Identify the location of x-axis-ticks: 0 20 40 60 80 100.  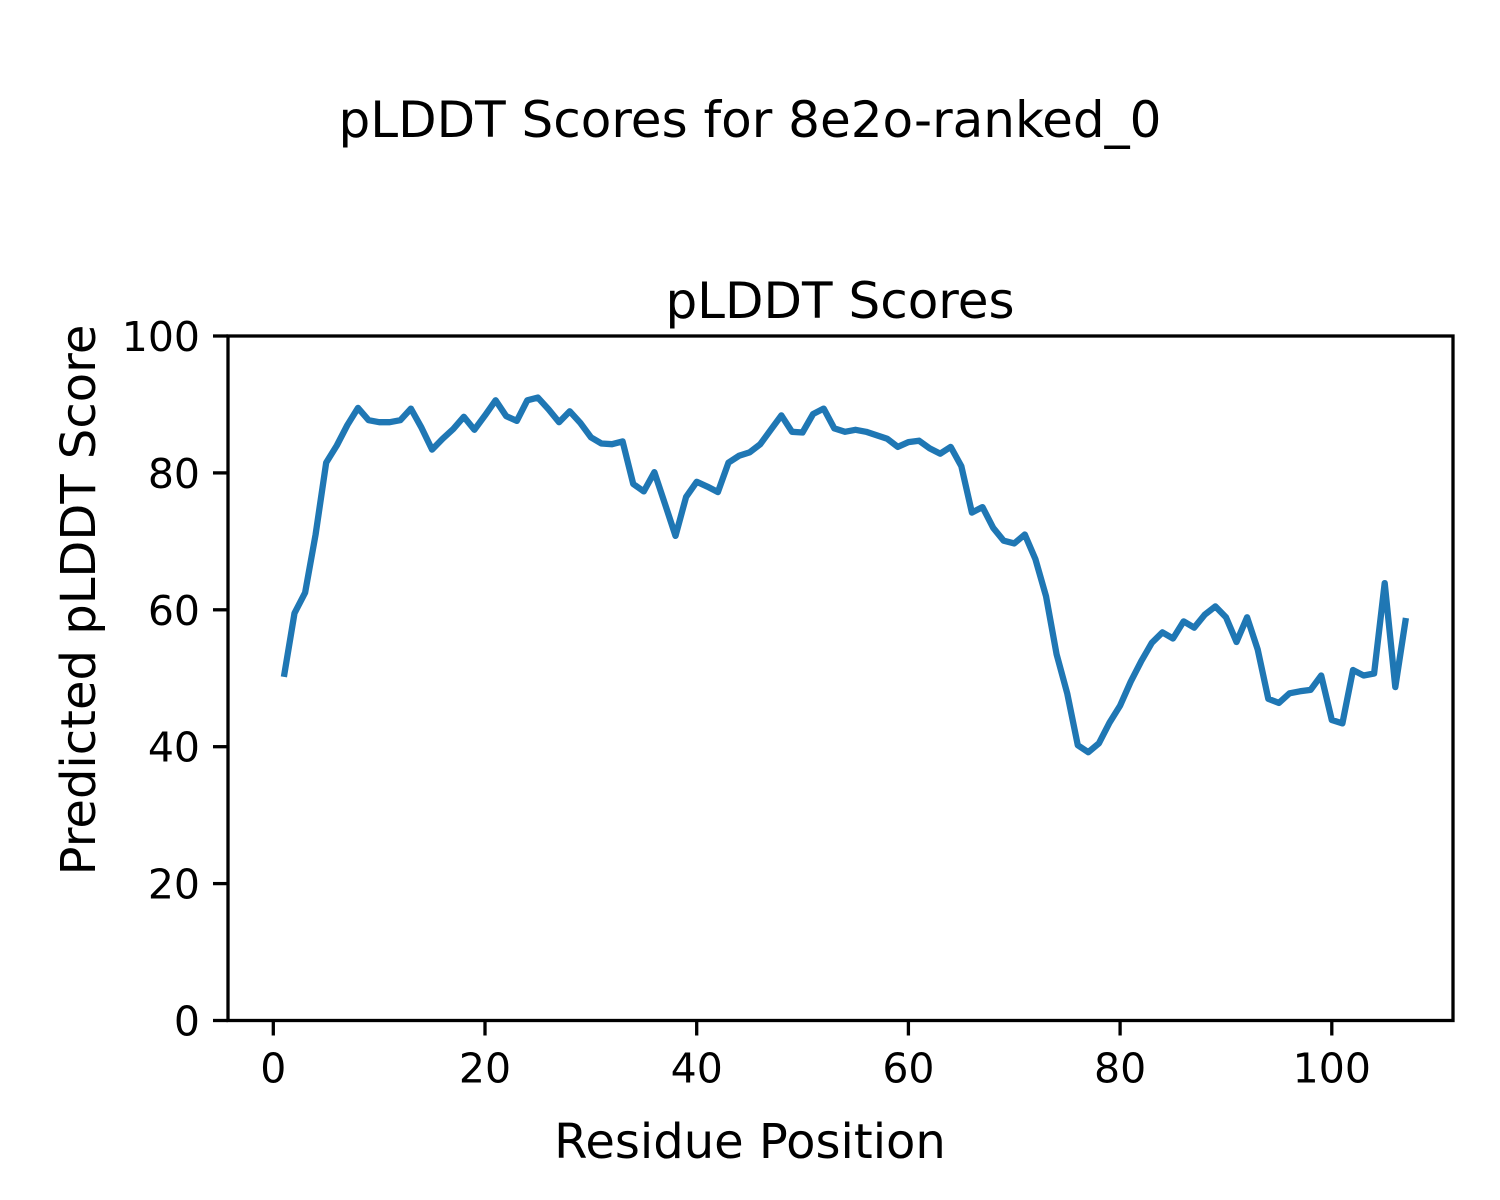
(815, 1056).